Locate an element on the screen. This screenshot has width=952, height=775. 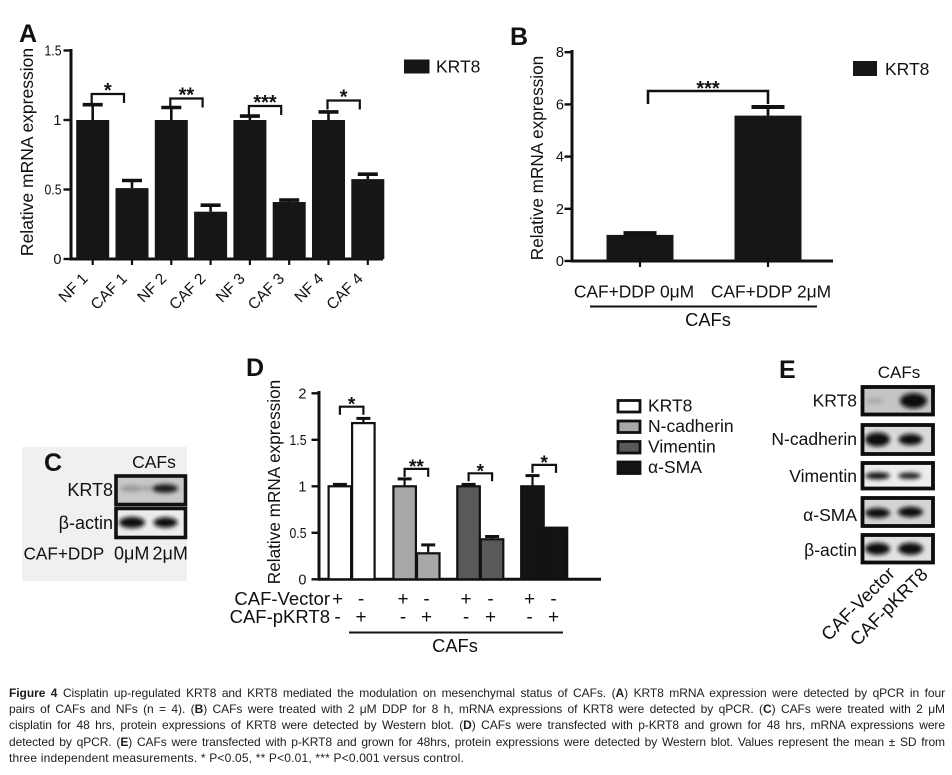
svg-text: C is located at coordinates (53, 463).